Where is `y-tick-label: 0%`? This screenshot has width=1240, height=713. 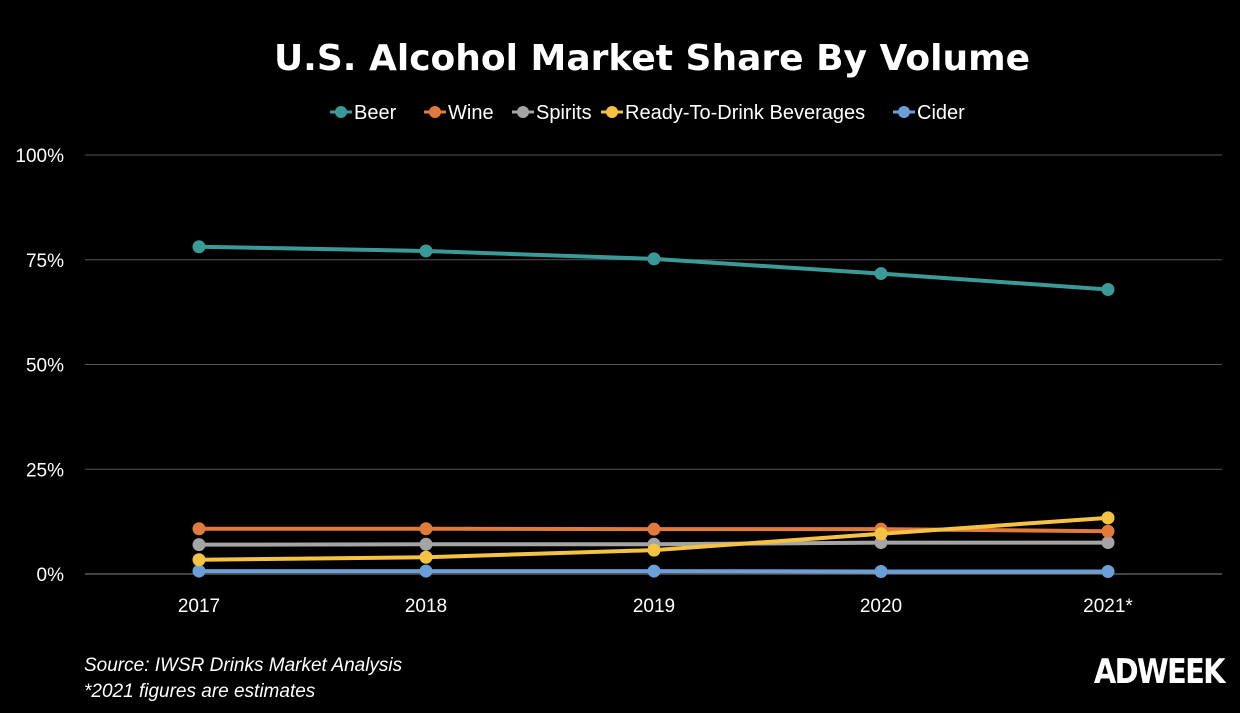 y-tick-label: 0% is located at coordinates (51, 575).